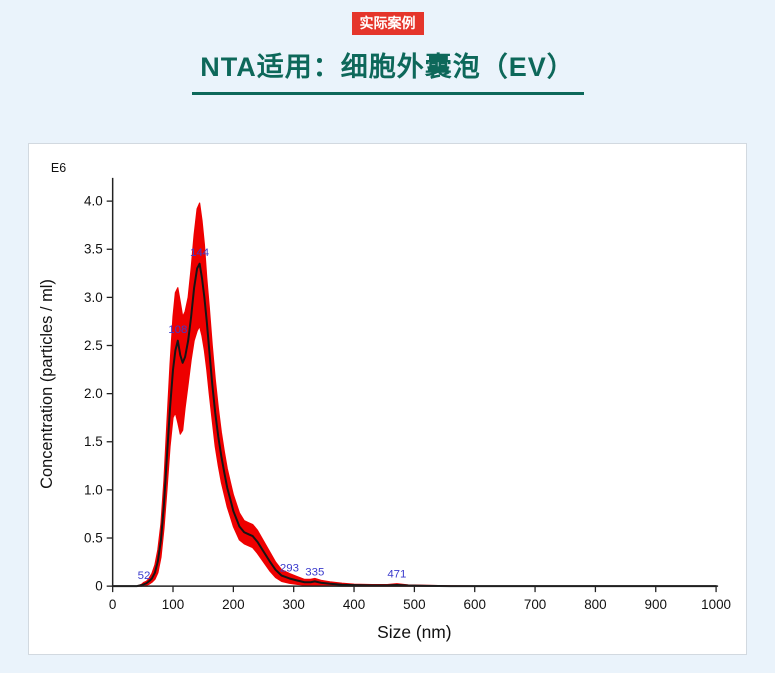 The height and width of the screenshot is (673, 775). Describe the element at coordinates (595, 604) in the screenshot. I see `svg-text: 800` at that location.